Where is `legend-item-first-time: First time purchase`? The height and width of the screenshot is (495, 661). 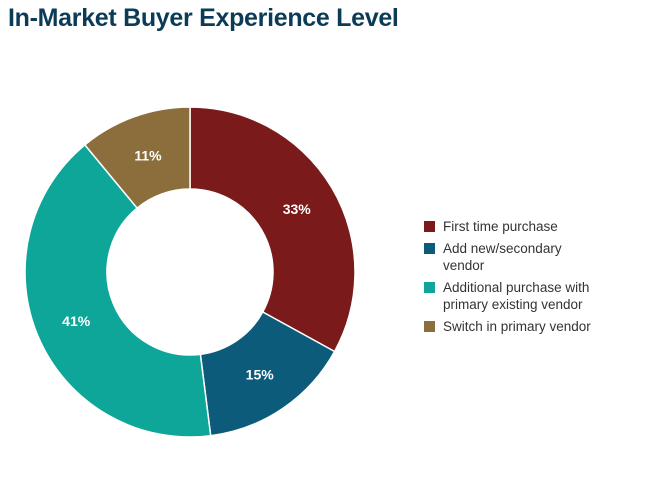 legend-item-first-time: First time purchase is located at coordinates (539, 226).